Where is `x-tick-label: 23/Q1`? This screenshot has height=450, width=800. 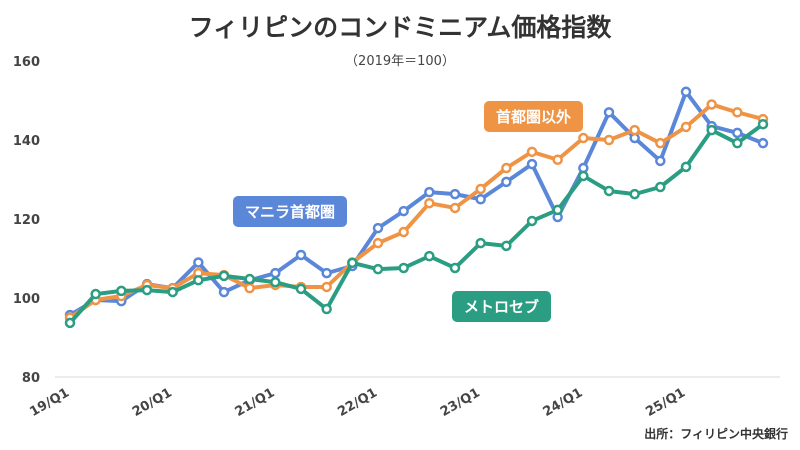 x-tick-label: 23/Q1 is located at coordinates (460, 402).